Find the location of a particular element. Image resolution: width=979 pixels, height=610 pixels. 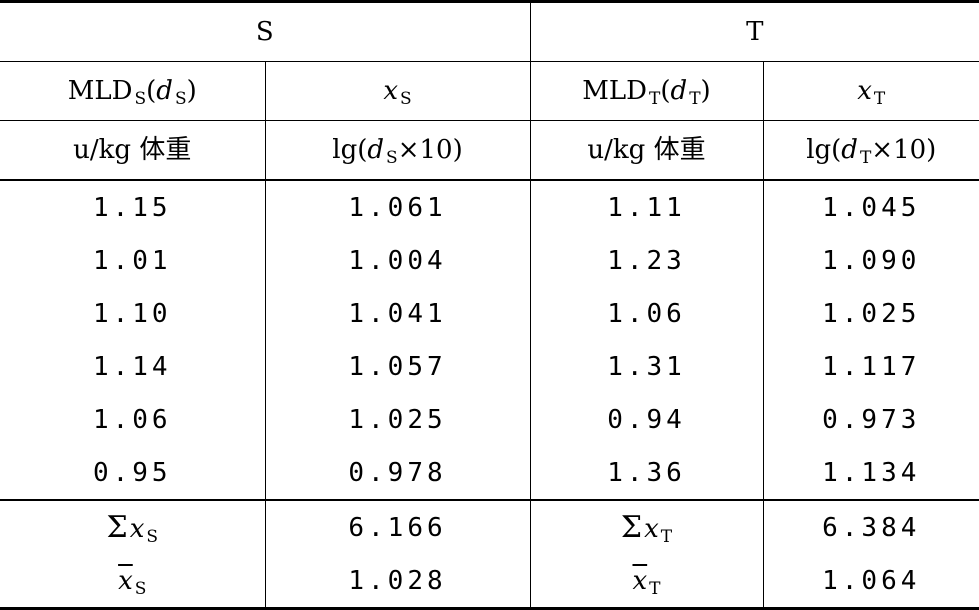

header-t-mld-var: d is located at coordinates (679, 91).